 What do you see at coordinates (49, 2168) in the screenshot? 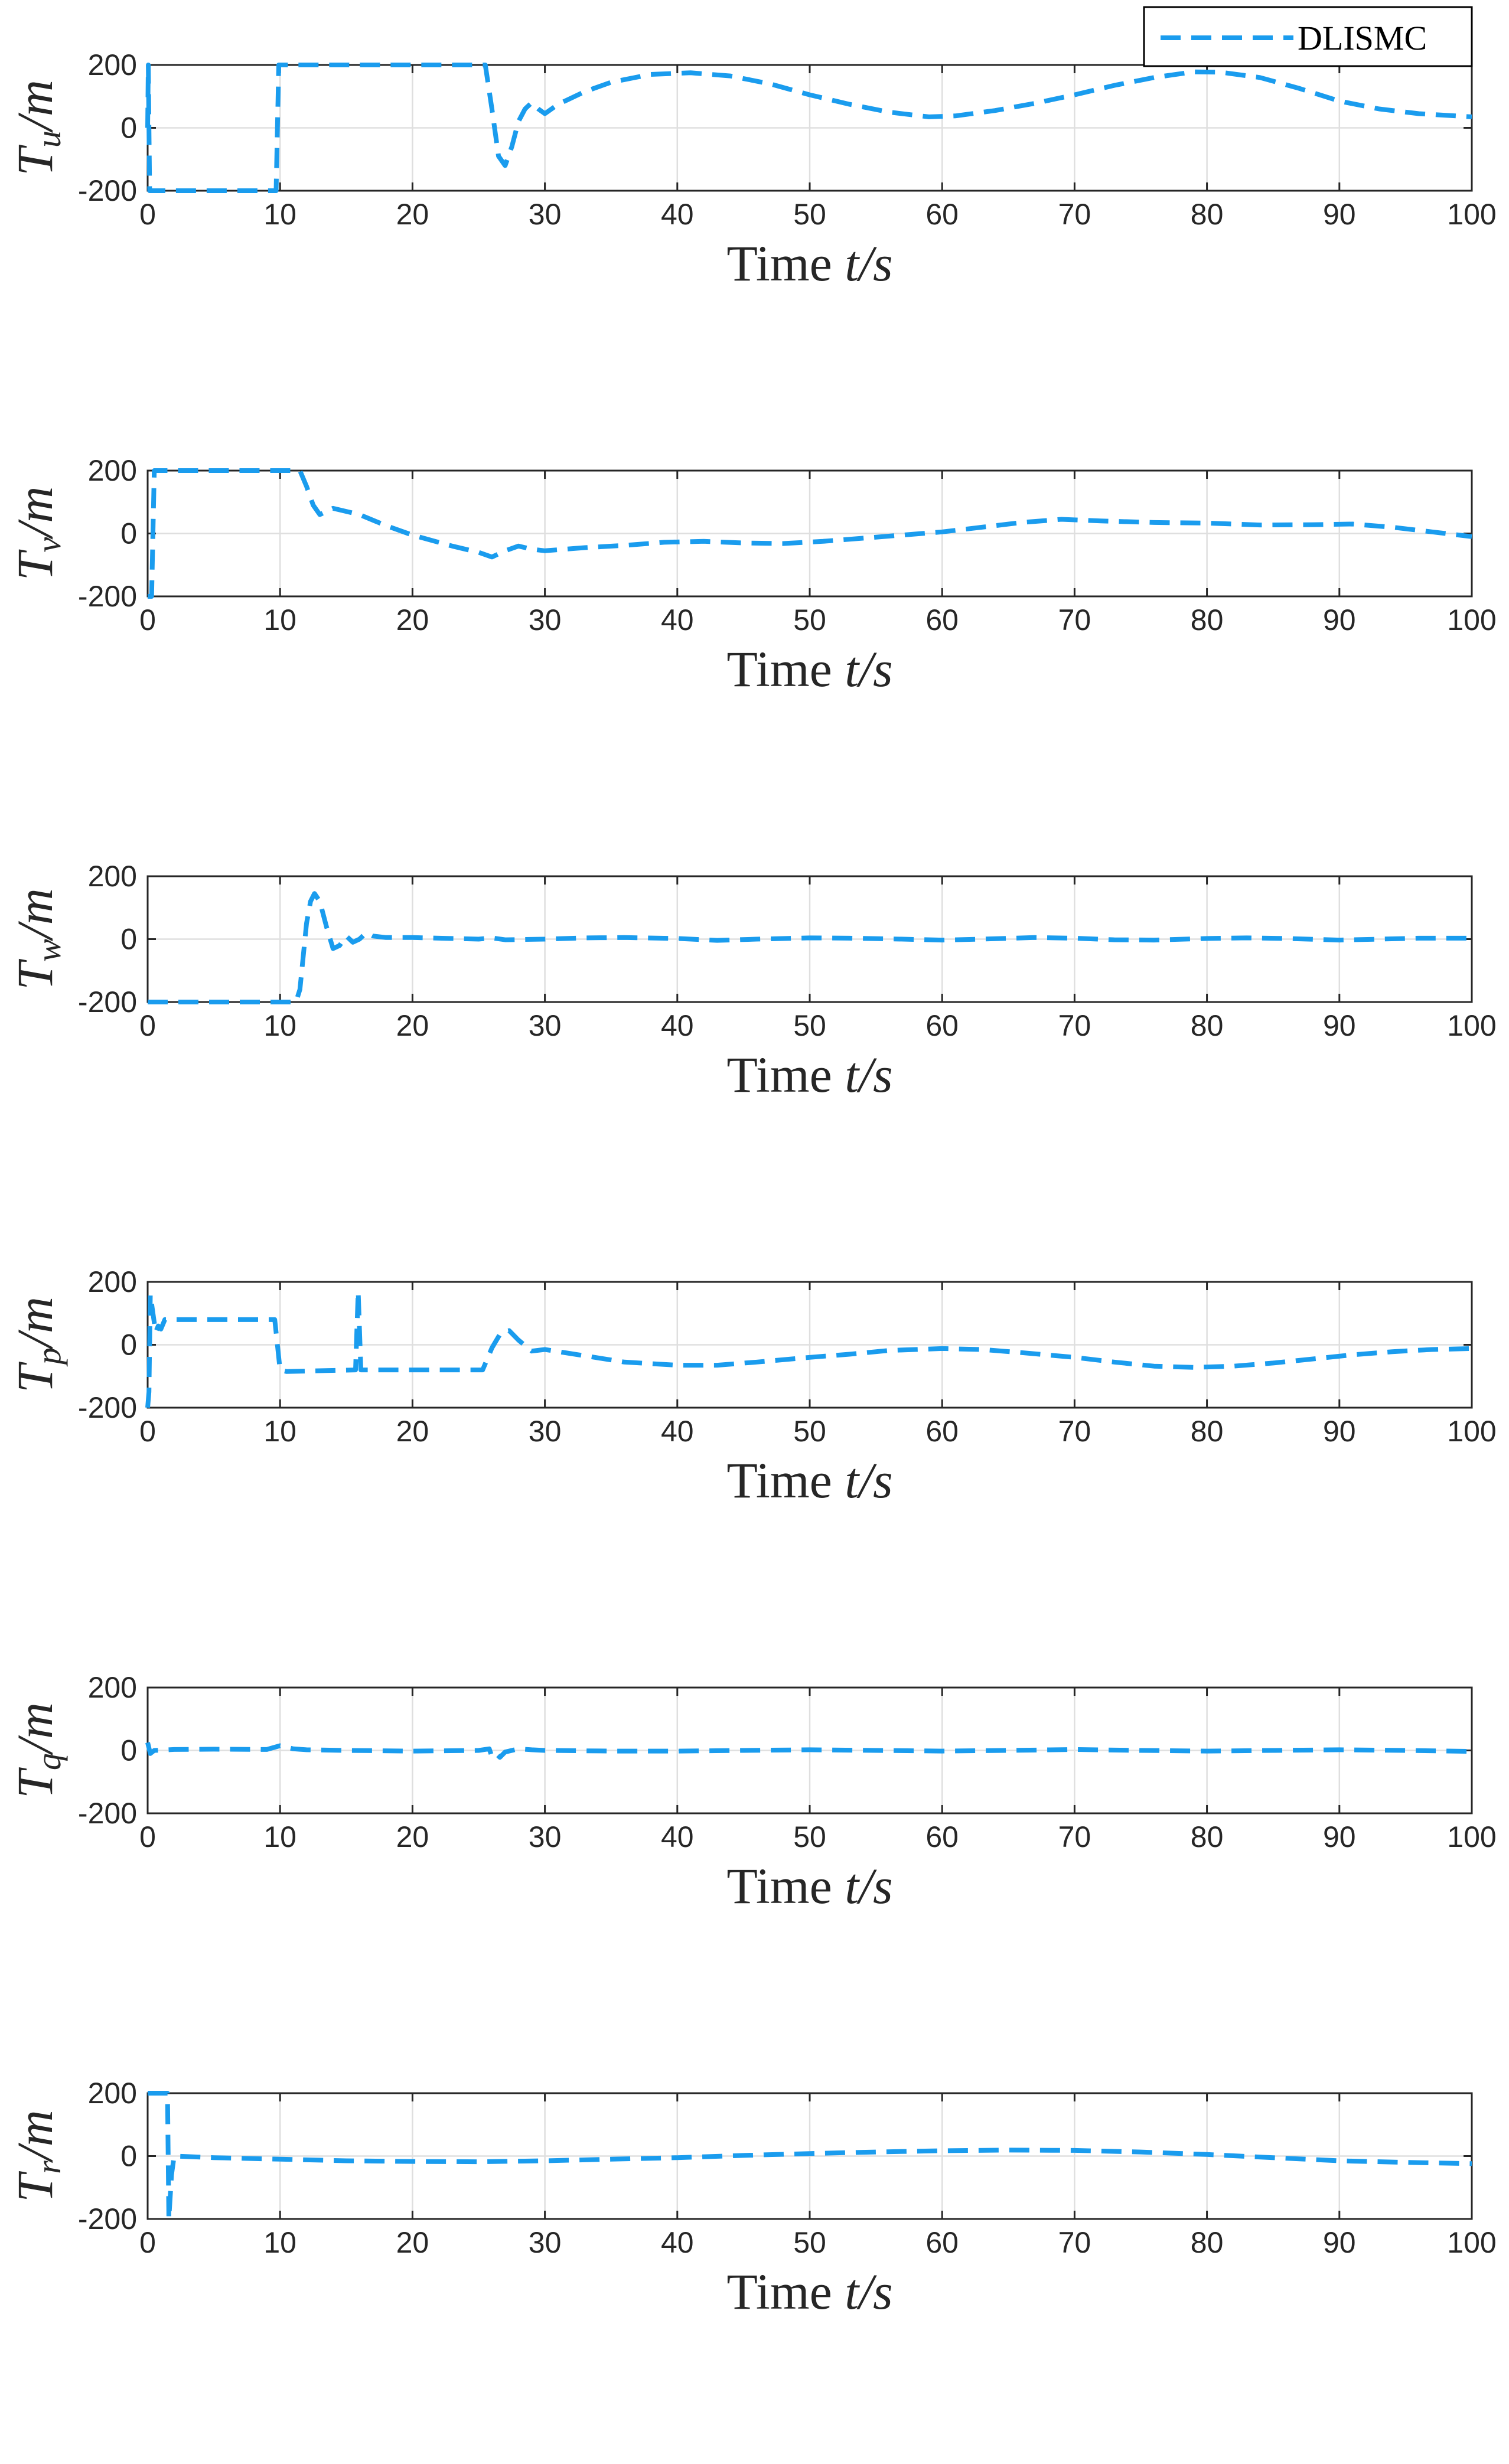
I see `y-axis-label-subscript: r` at bounding box center [49, 2168].